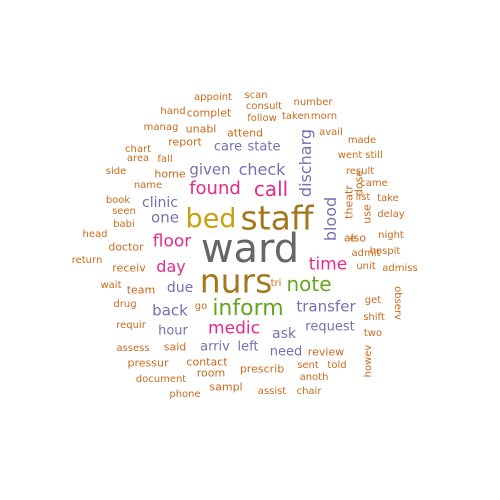 This screenshot has width=500, height=500. Describe the element at coordinates (363, 197) in the screenshot. I see `word-list: list` at that location.